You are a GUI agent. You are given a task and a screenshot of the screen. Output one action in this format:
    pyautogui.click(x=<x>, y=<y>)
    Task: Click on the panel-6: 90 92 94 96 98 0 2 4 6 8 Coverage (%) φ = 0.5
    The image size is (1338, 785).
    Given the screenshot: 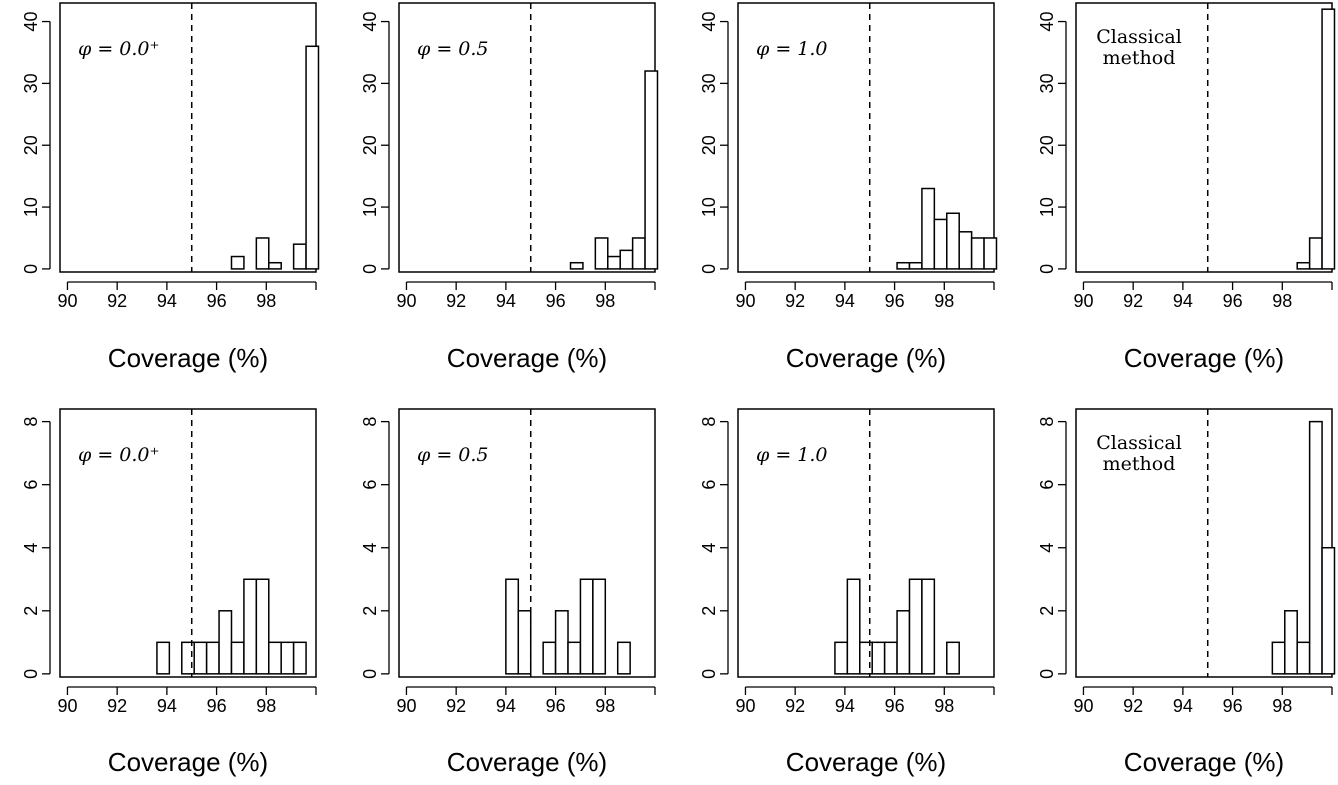 What is the action you would take?
    pyautogui.click(x=508, y=592)
    